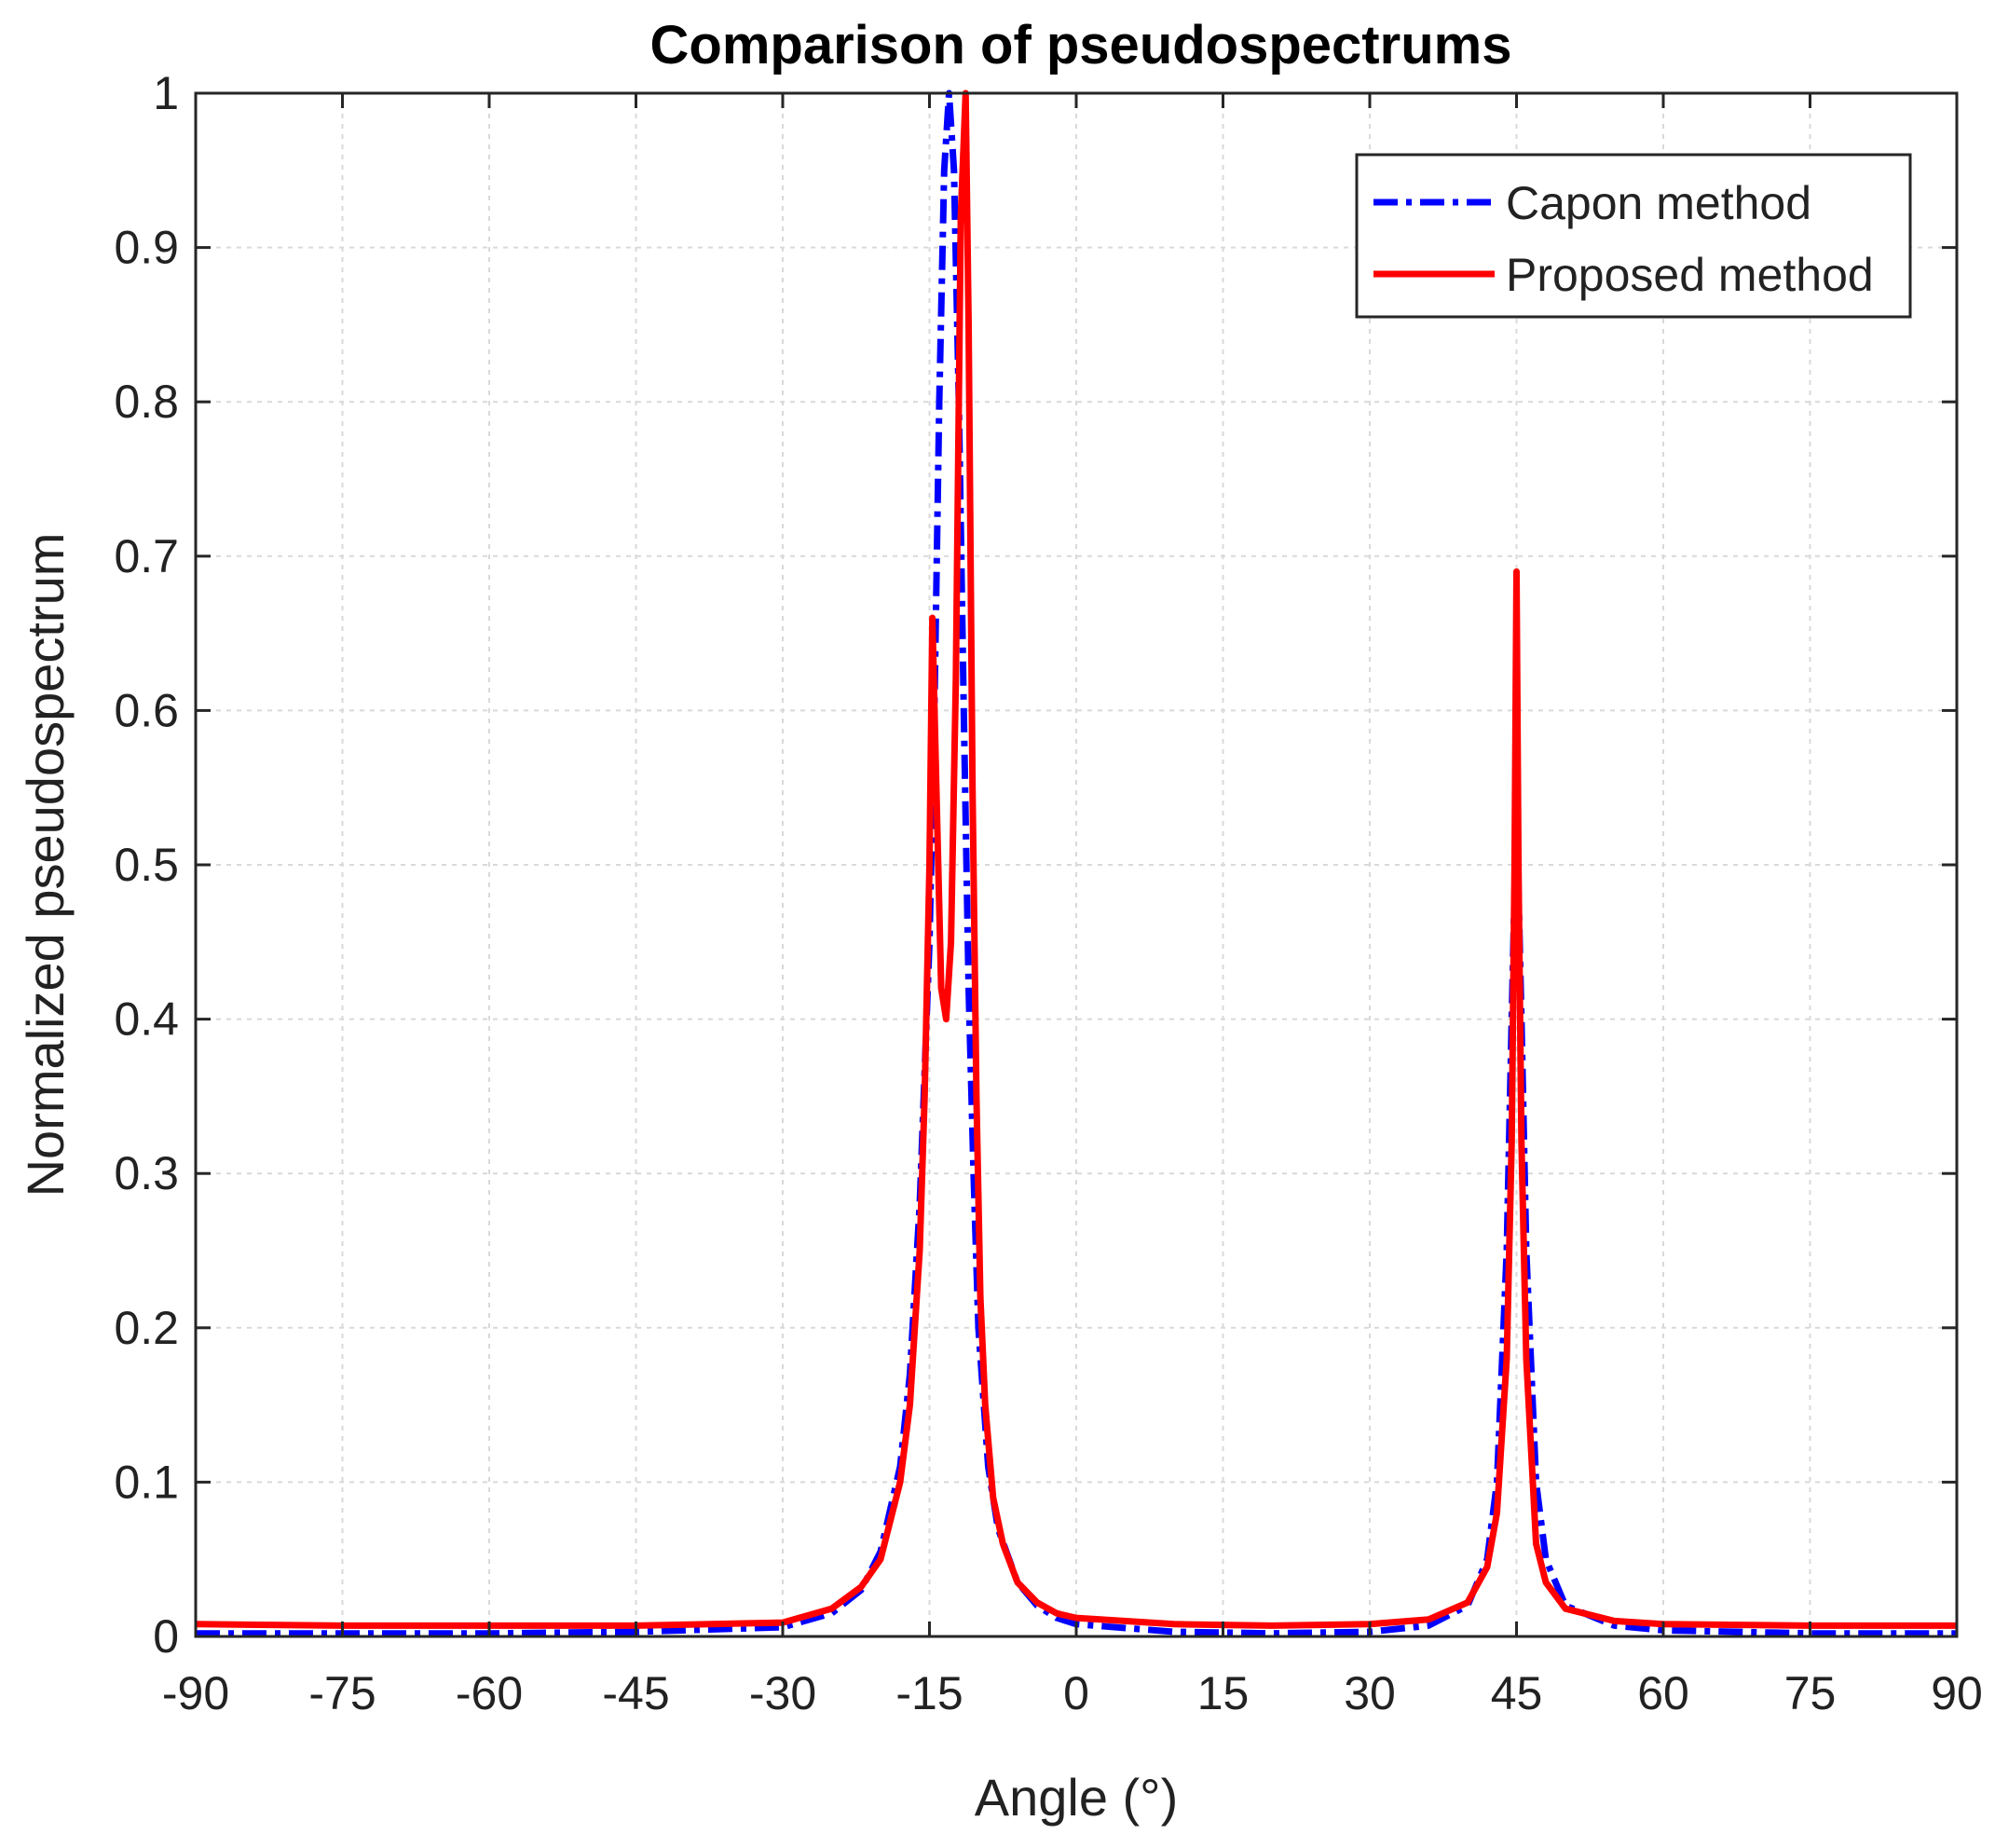  Describe the element at coordinates (146, 248) in the screenshot. I see `y-tick-label: 0.9` at that location.